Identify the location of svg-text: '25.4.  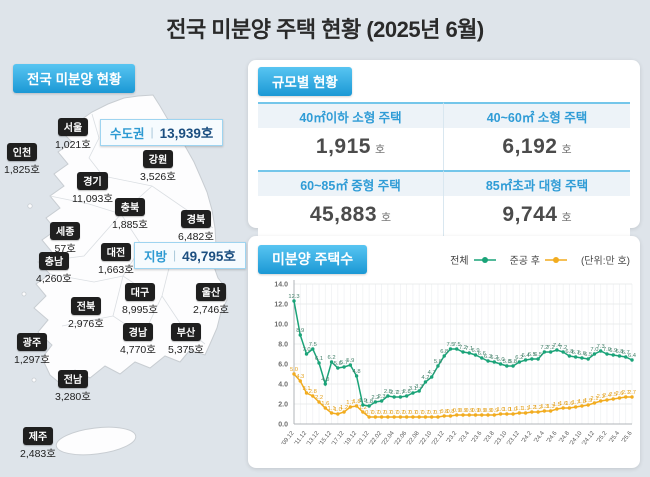
(614, 437).